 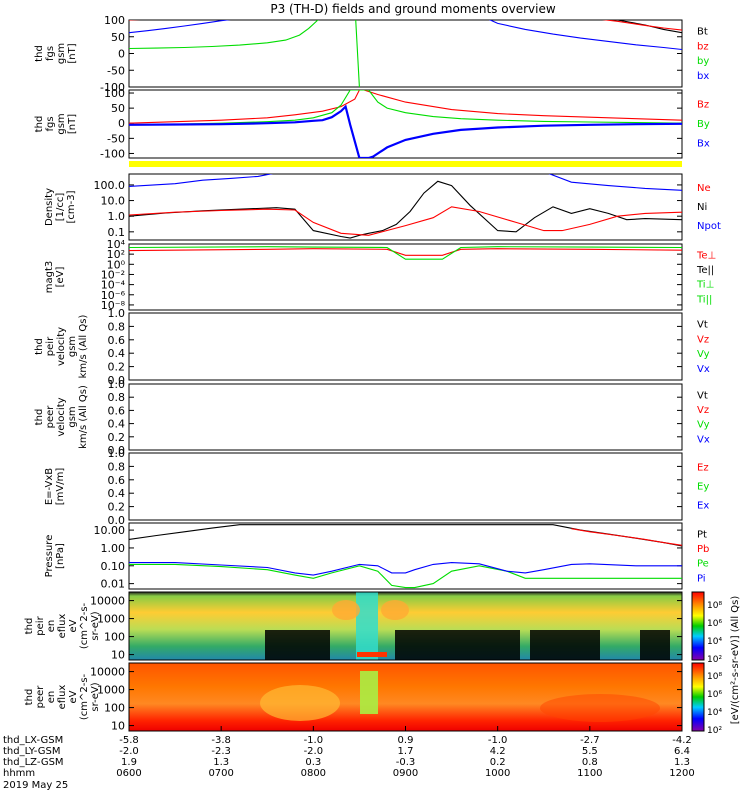 What do you see at coordinates (33, 762) in the screenshot?
I see `x-row-label: thd_LZ-GSM` at bounding box center [33, 762].